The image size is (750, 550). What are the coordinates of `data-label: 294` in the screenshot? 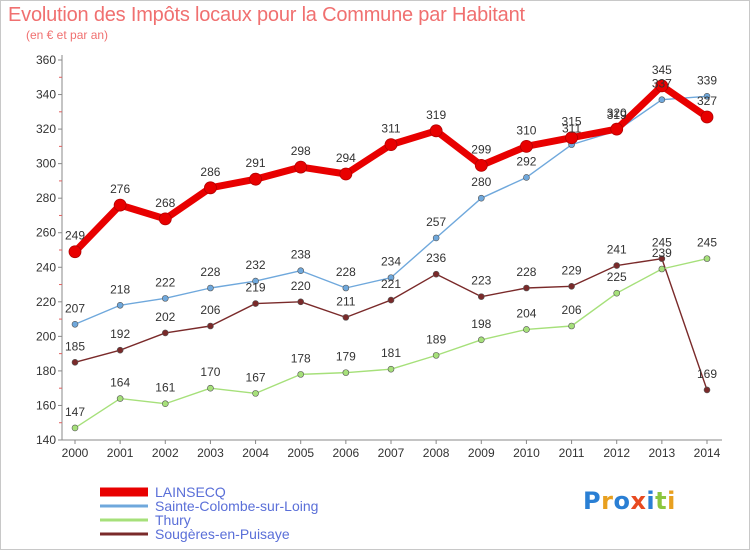 It's located at (346, 158).